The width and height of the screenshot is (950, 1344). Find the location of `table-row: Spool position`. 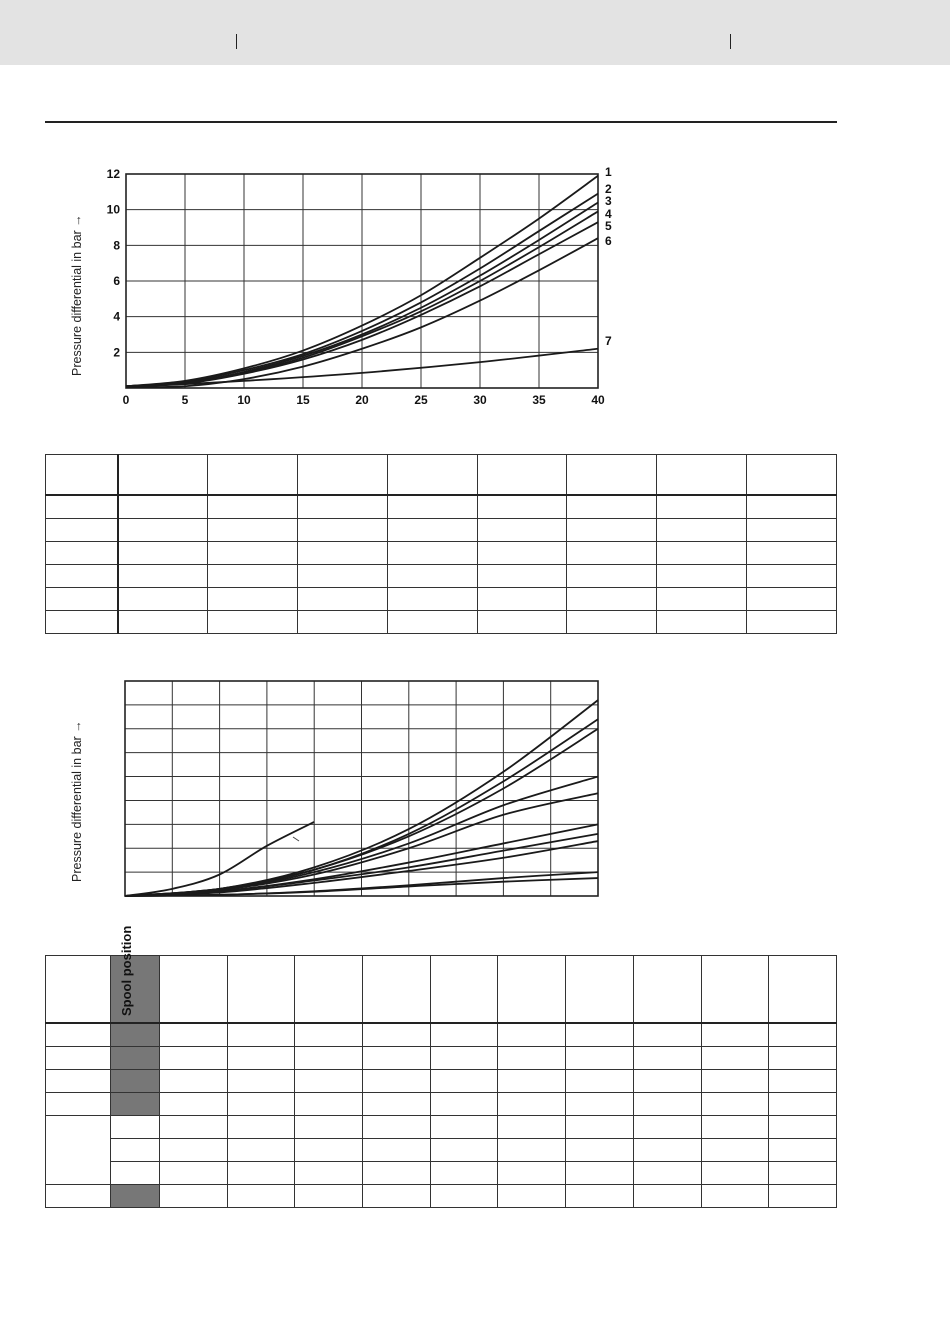

table-row: Spool position is located at coordinates (441, 975).